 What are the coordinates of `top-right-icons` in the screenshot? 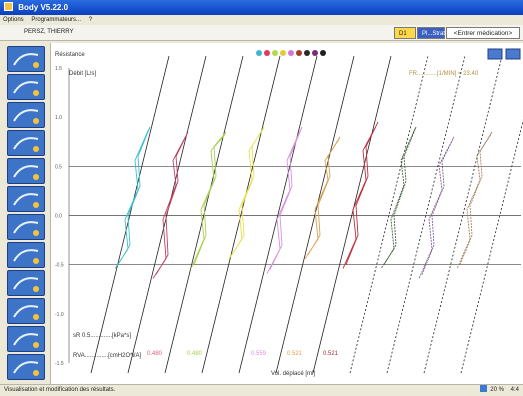 It's located at (504, 54).